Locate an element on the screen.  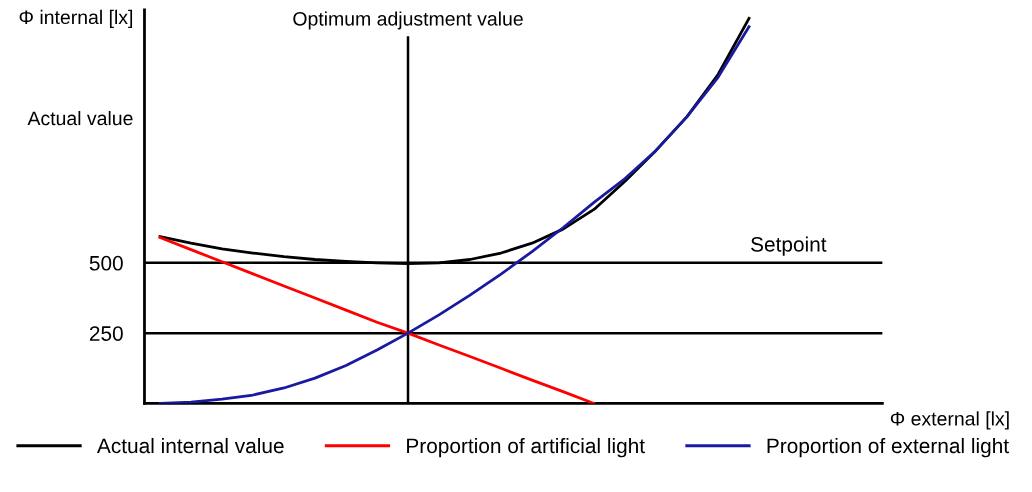
text: Φ external [lx] is located at coordinates (949, 420).